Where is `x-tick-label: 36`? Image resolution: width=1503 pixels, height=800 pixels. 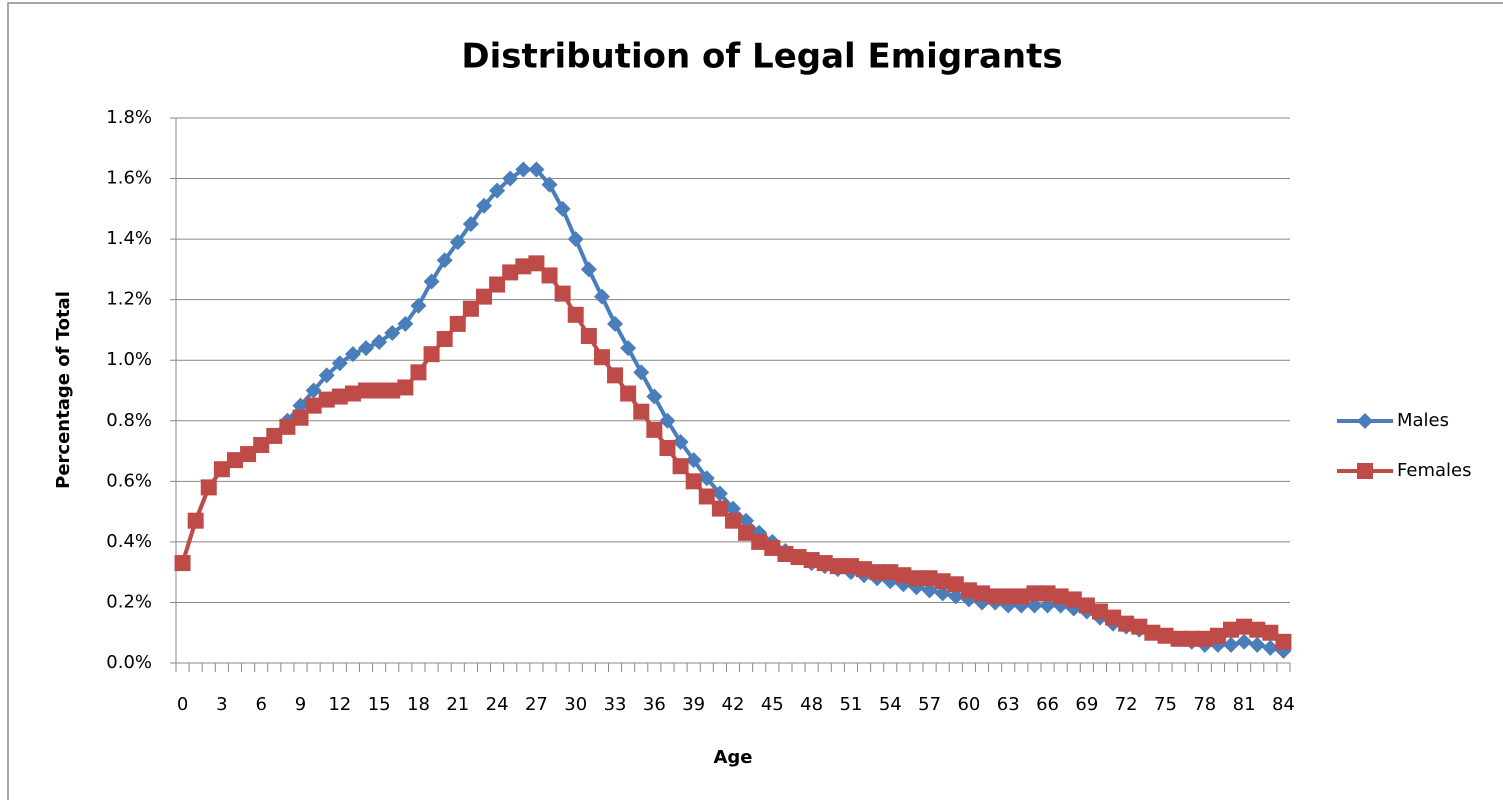 x-tick-label: 36 is located at coordinates (654, 704).